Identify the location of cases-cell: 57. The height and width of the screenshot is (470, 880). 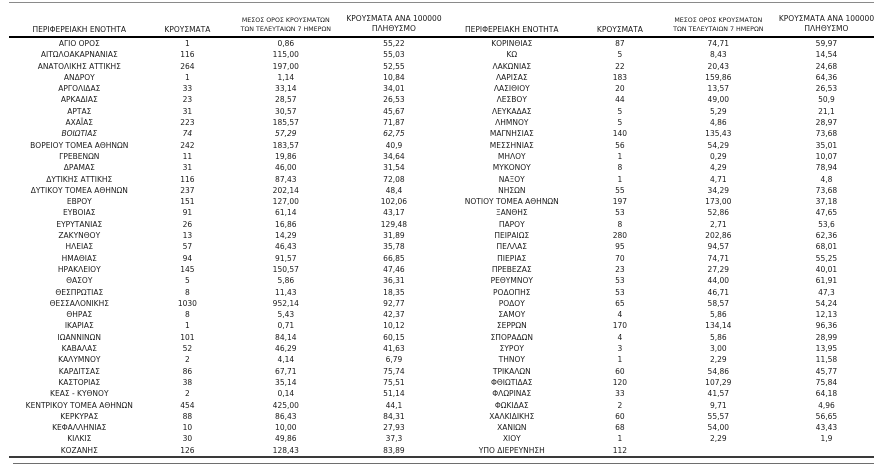
(187, 247).